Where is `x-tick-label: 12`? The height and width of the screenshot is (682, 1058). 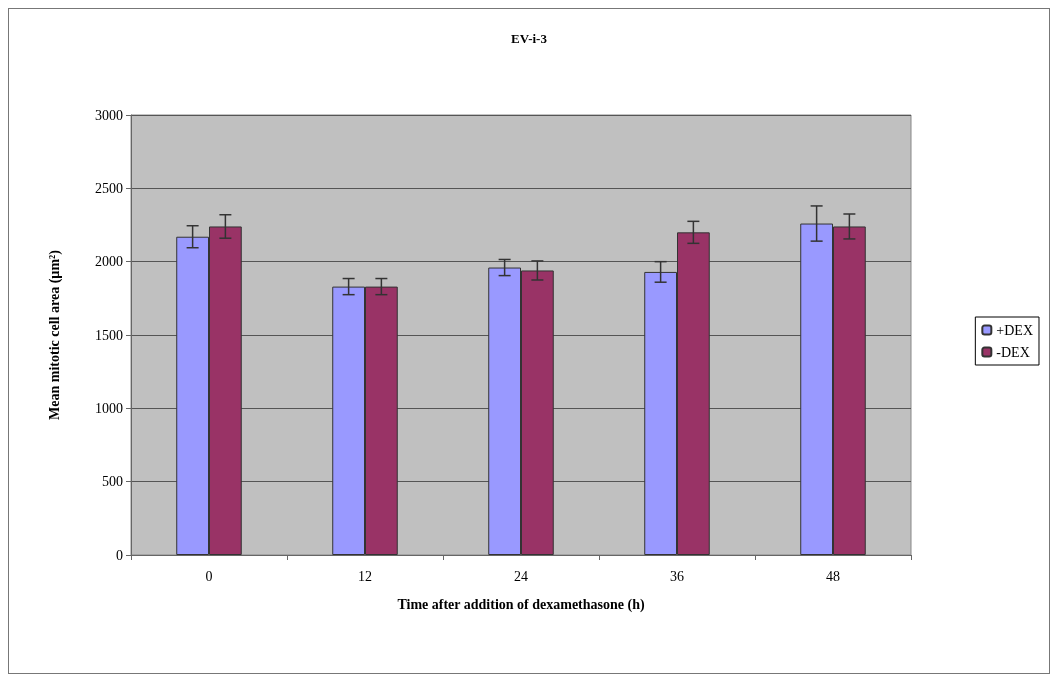
x-tick-label: 12 is located at coordinates (365, 576).